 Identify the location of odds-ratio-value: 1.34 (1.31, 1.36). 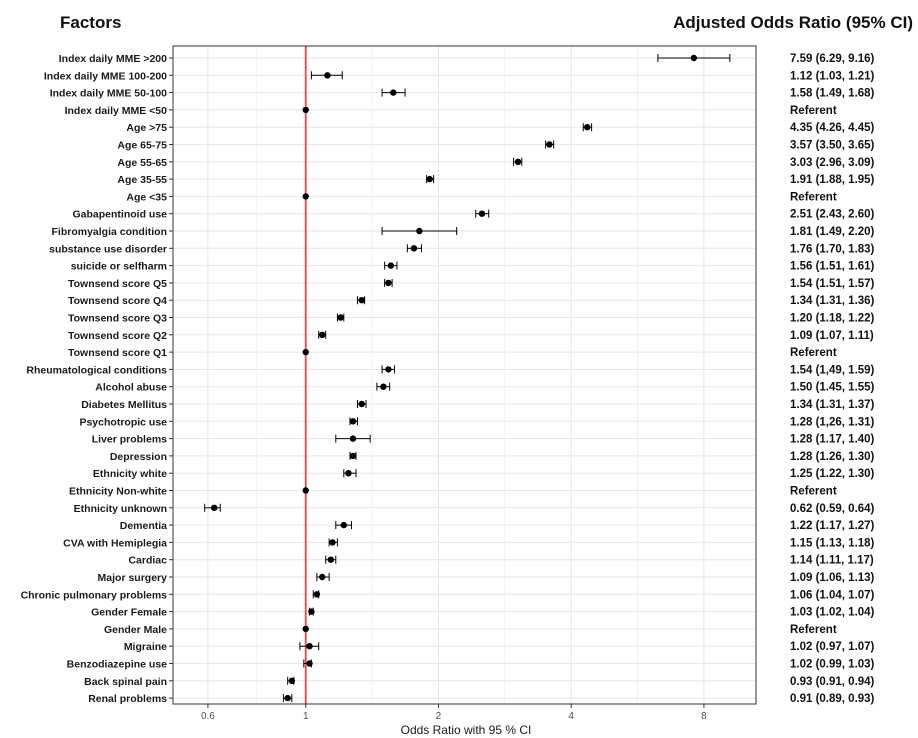
(832, 301).